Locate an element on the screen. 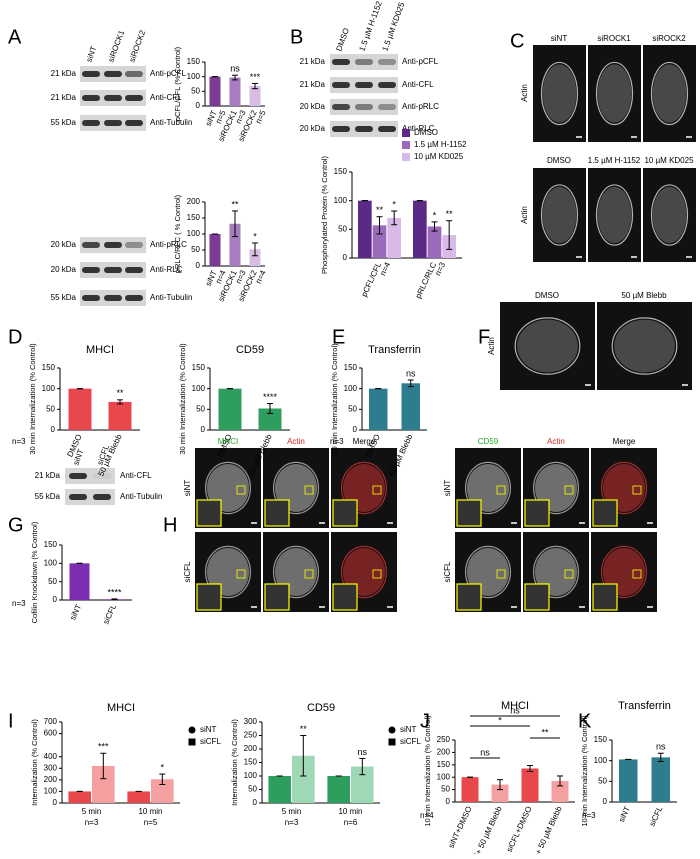 The image size is (700, 859). antibody-label: Anti-RLC is located at coordinates (418, 128).